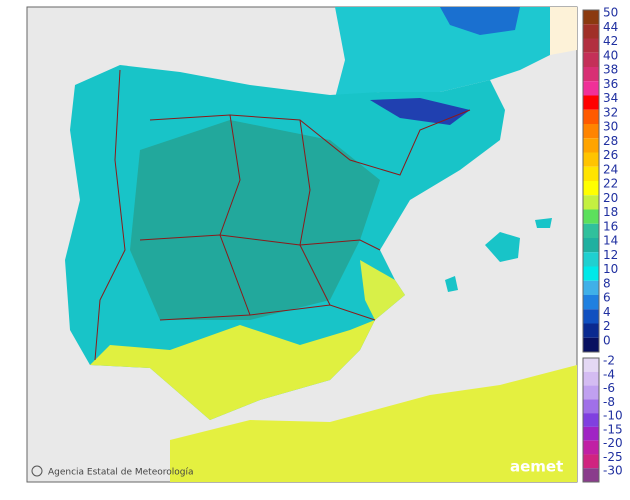  What do you see at coordinates (610, 98) in the screenshot?
I see `legend-label: 34` at bounding box center [610, 98].